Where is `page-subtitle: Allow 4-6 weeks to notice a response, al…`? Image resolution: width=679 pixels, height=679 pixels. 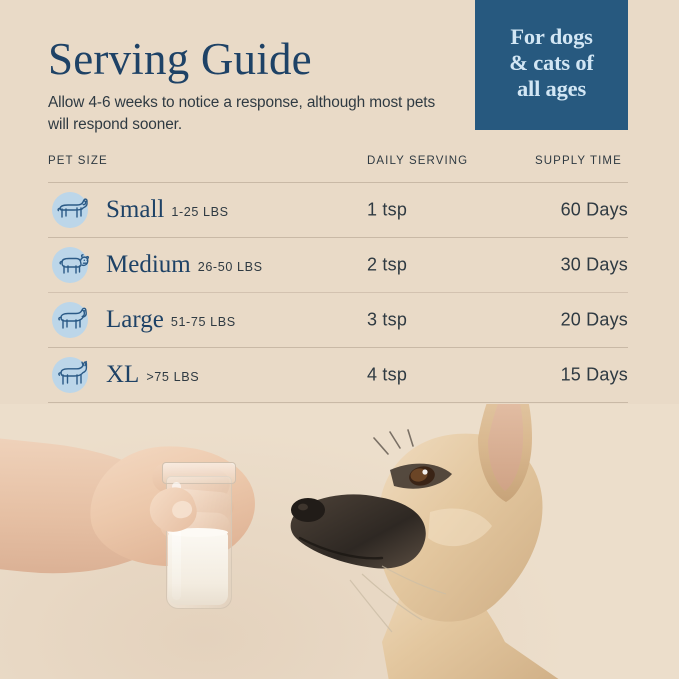 page-subtitle: Allow 4-6 weeks to notice a response, al… is located at coordinates (242, 113).